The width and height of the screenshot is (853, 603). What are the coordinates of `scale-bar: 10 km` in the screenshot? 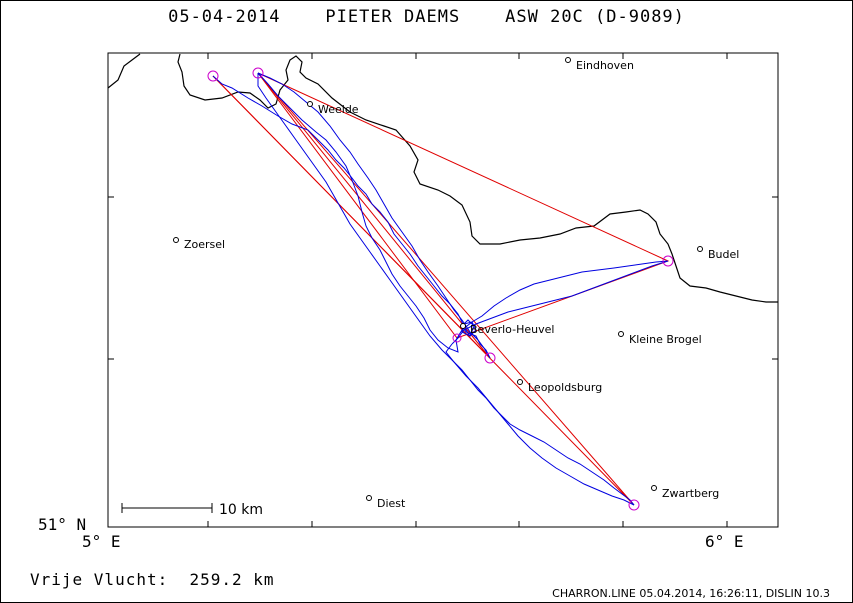 It's located at (192, 510).